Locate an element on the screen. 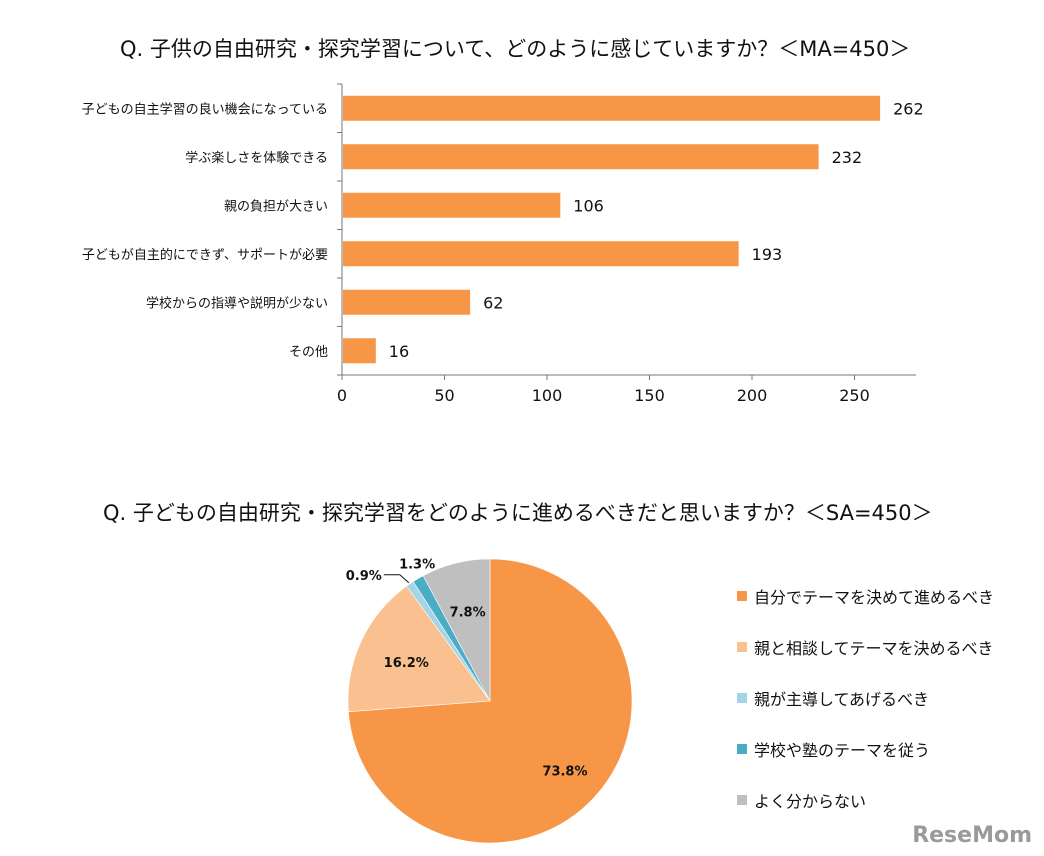  legend-item: 親が主導してあげるべき is located at coordinates (865, 697).